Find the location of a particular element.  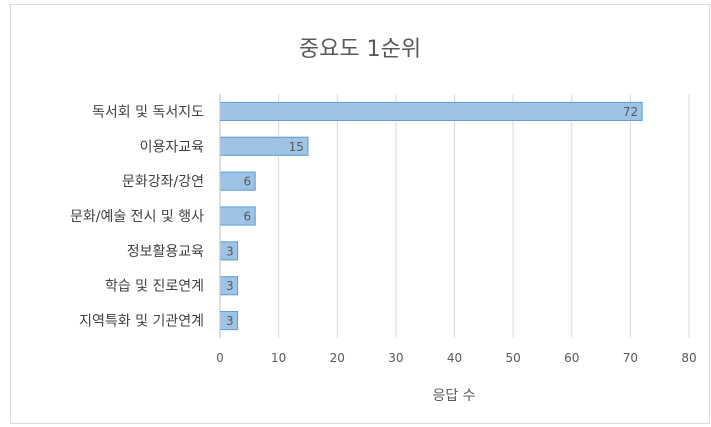

x-tick-label: 40 is located at coordinates (454, 358).